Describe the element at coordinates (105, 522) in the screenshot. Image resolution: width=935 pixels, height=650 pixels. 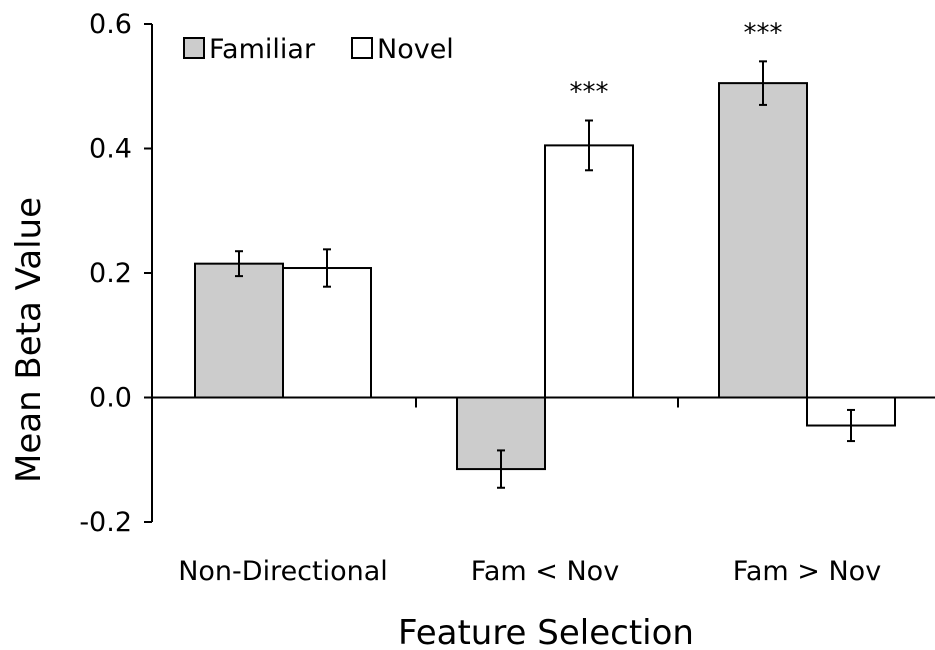
I see `y-tick-label: -0.2` at that location.